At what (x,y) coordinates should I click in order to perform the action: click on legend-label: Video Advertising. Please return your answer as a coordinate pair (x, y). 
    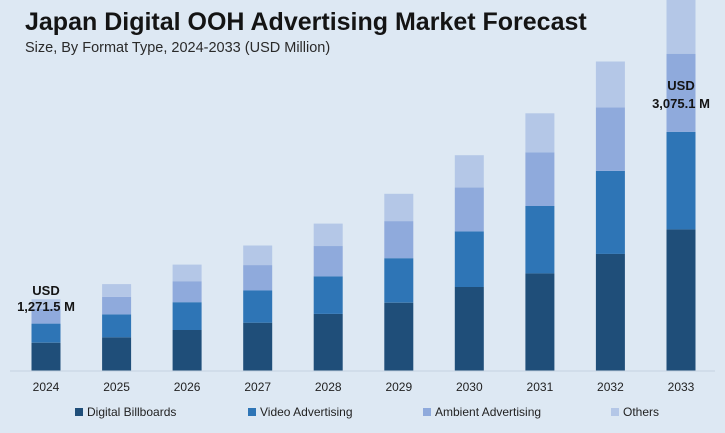
    Looking at the image, I should click on (306, 412).